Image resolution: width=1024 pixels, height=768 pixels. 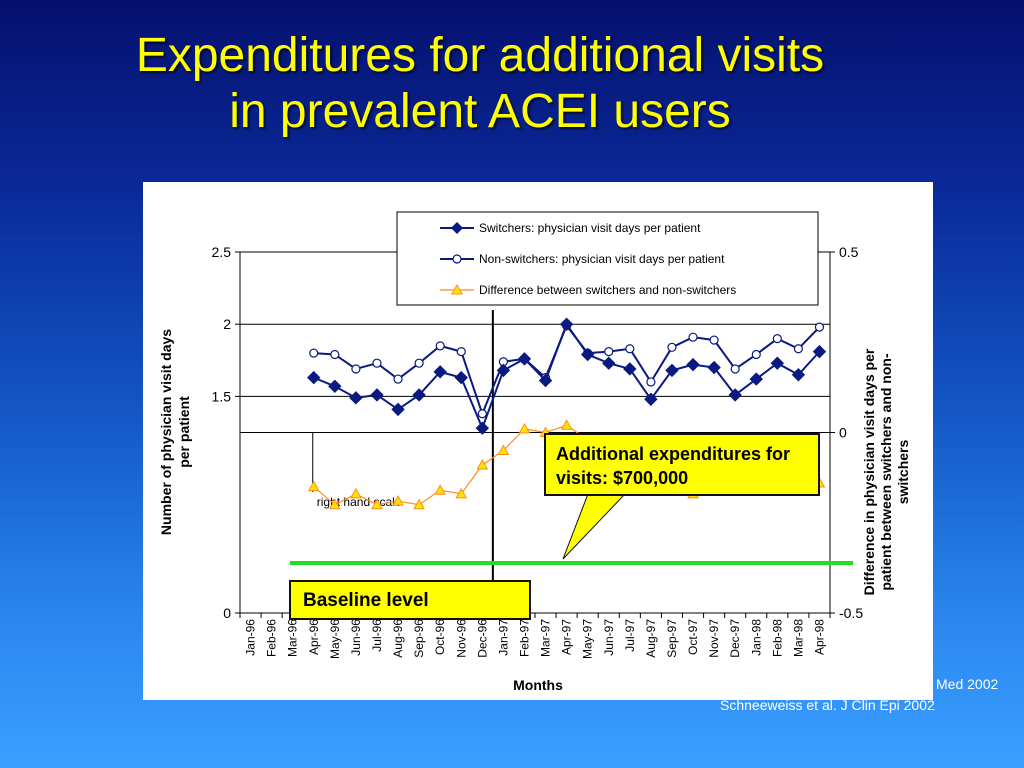 What do you see at coordinates (227, 324) in the screenshot?
I see `y-left-tick-label: 2` at bounding box center [227, 324].